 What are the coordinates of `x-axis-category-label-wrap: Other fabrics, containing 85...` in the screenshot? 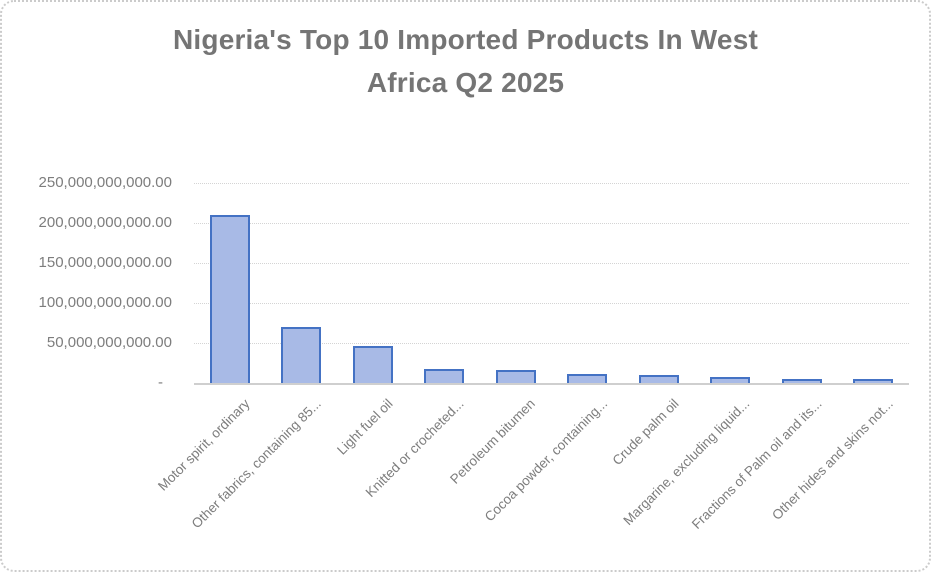 It's located at (188, 463).